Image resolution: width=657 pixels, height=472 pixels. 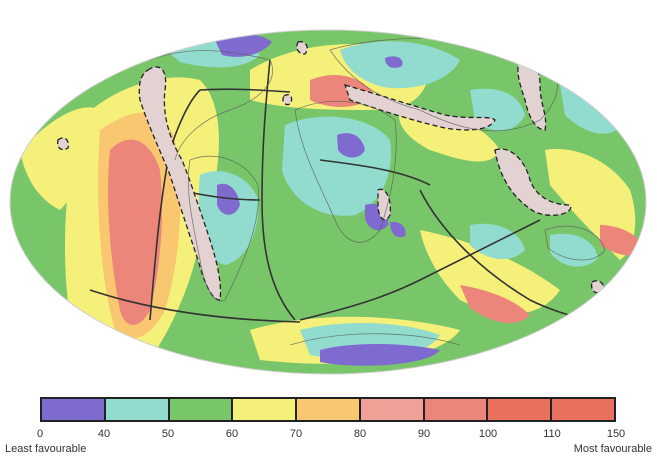 What do you see at coordinates (40, 434) in the screenshot?
I see `scale-tick-label: 0` at bounding box center [40, 434].